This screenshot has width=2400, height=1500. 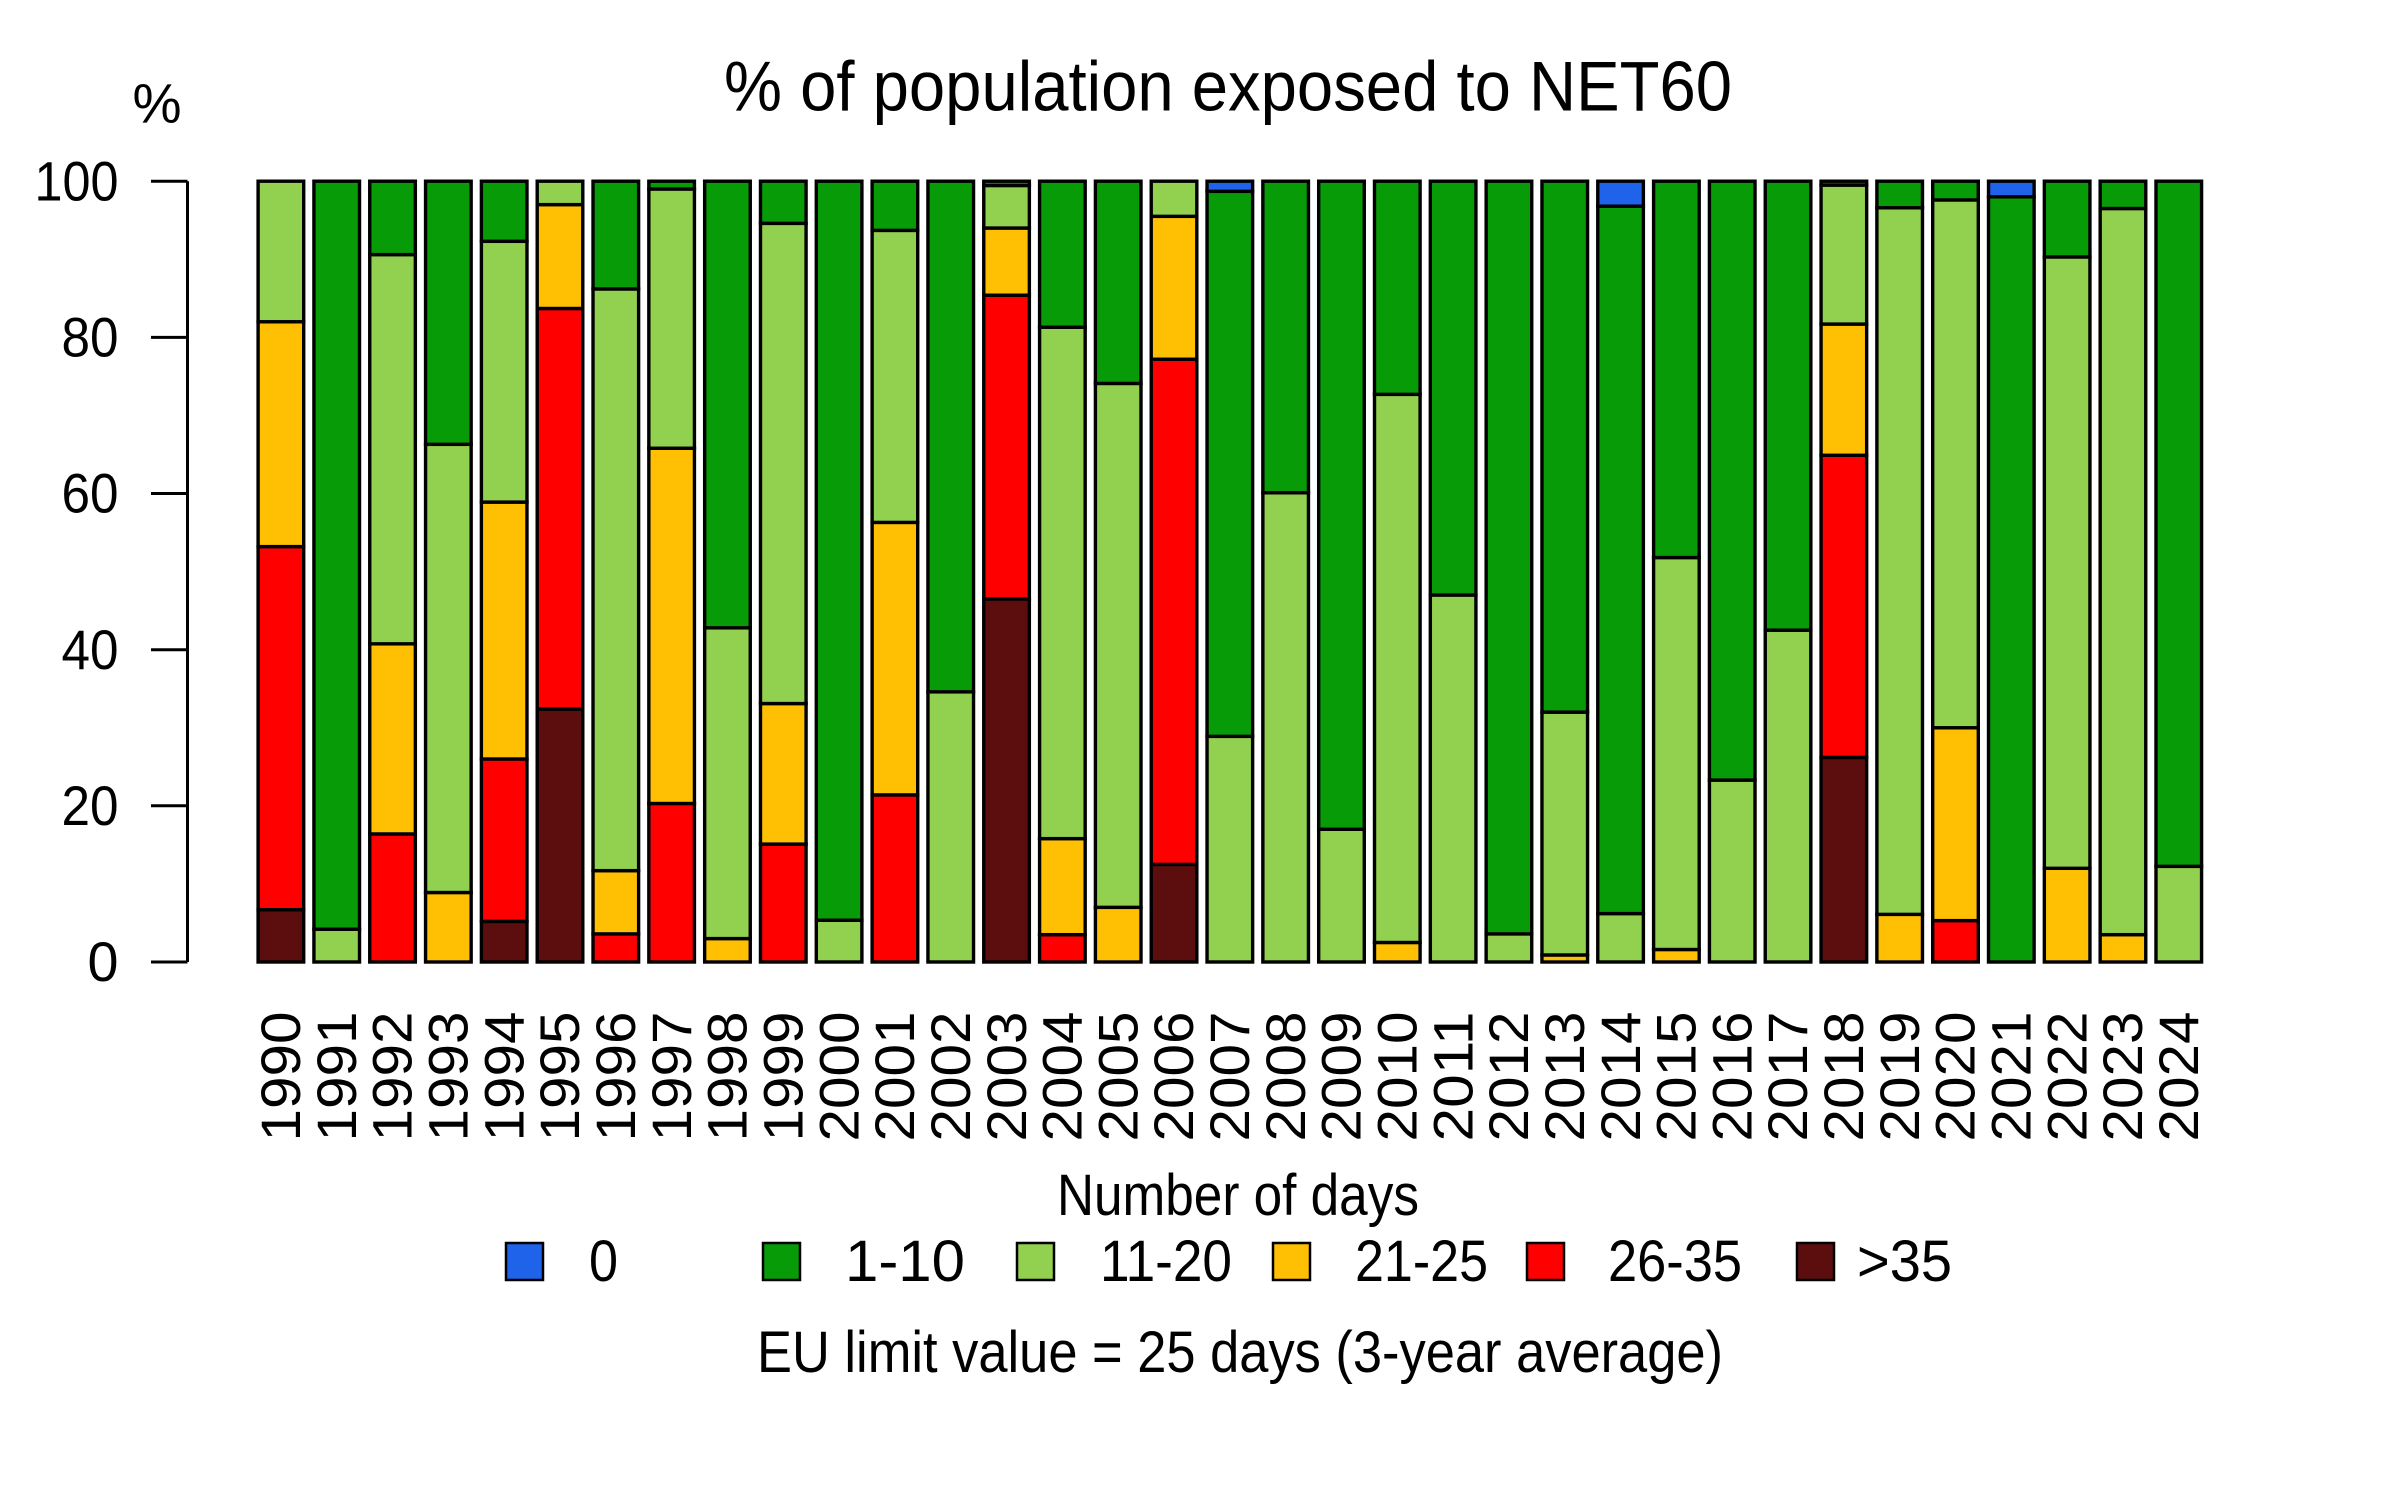 What do you see at coordinates (393, 1077) in the screenshot?
I see `svg-text: 1992` at bounding box center [393, 1077].